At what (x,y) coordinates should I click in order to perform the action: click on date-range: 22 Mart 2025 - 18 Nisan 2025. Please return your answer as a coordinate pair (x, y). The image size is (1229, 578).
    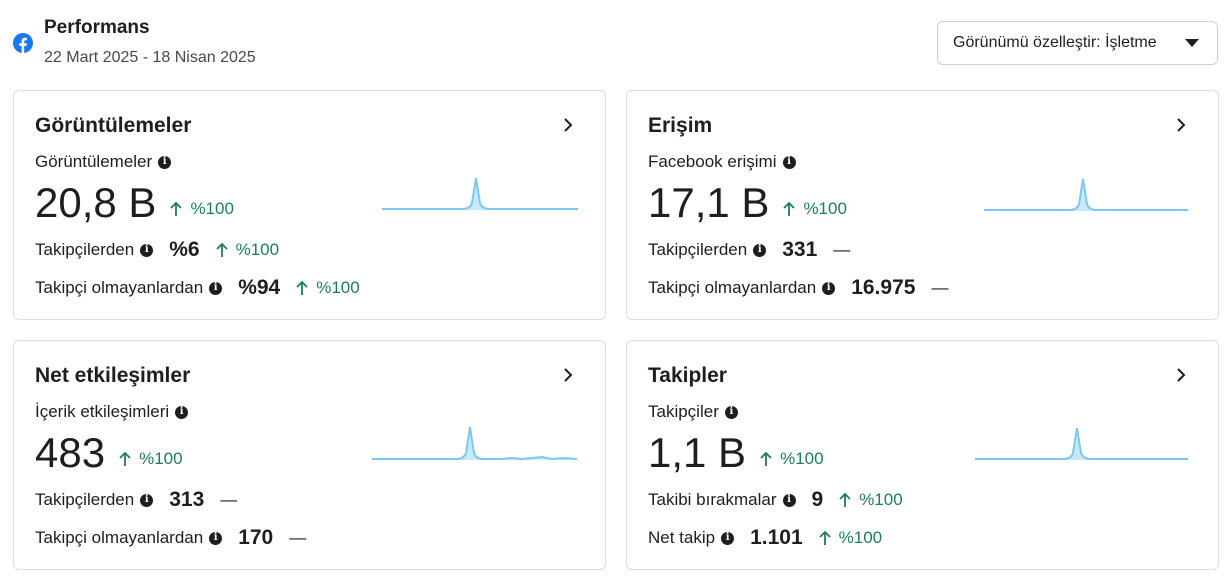
    Looking at the image, I should click on (150, 57).